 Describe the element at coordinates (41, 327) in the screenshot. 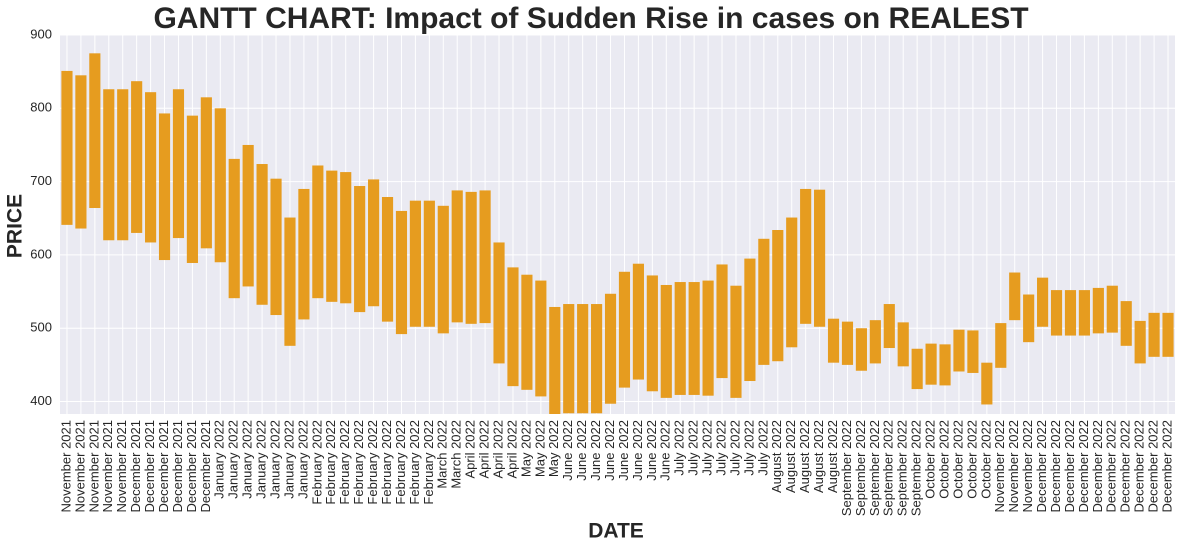

I see `y-tick-label: 500` at that location.